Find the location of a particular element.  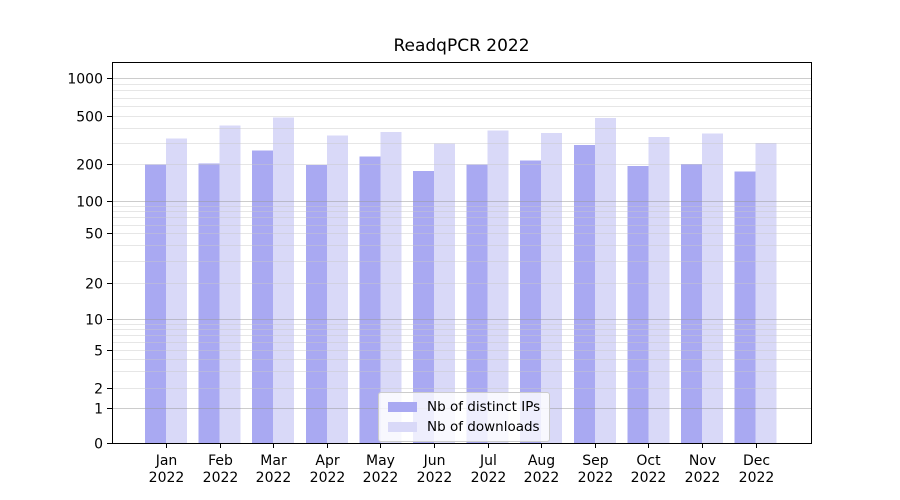

bar-distinct-ips-jun is located at coordinates (423, 306).